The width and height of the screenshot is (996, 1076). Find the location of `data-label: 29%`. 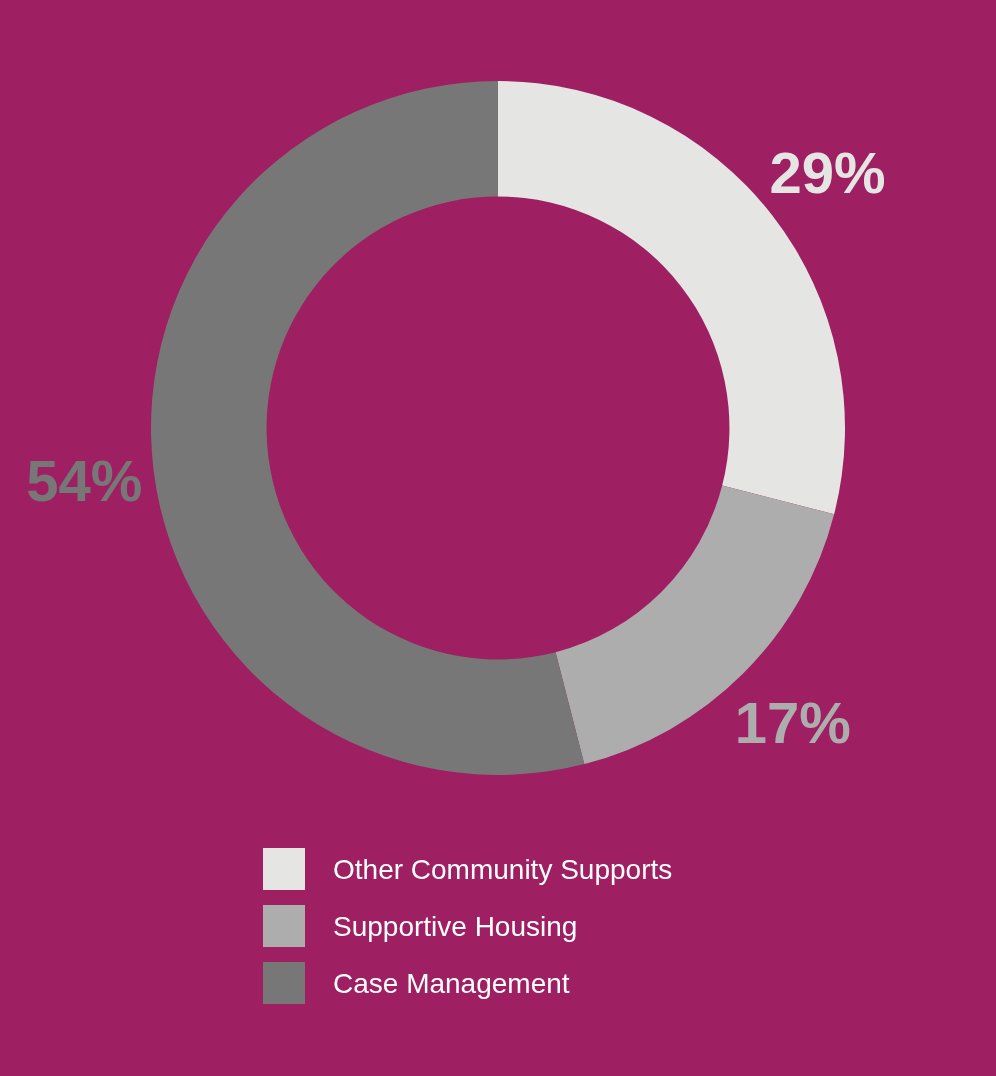

data-label: 29% is located at coordinates (827, 172).